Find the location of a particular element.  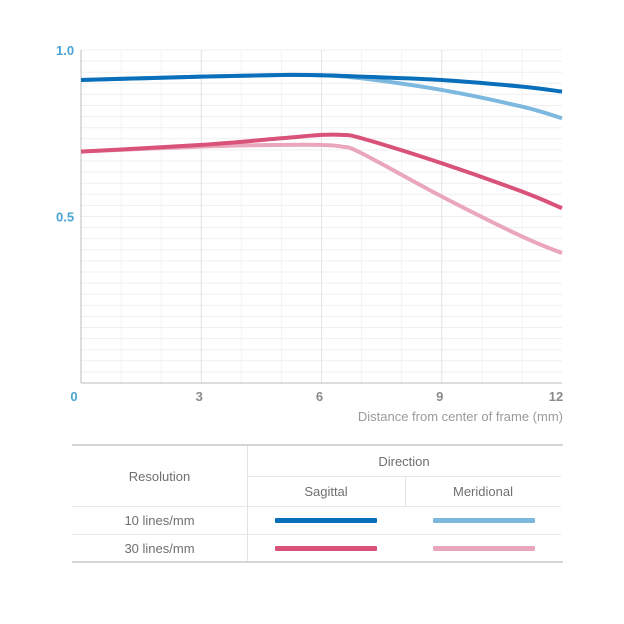

resolution-header: Resolution is located at coordinates (159, 476).